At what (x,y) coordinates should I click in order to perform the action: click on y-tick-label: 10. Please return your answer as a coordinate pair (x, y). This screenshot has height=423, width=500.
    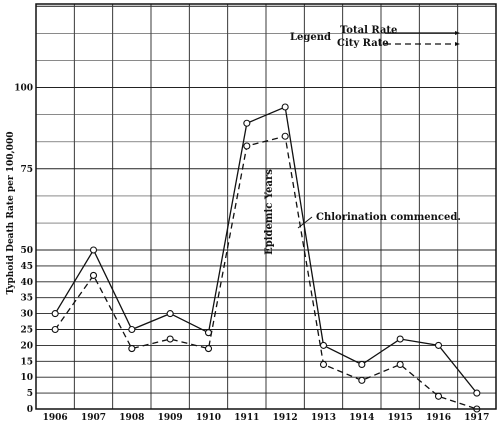
    Looking at the image, I should click on (26, 378).